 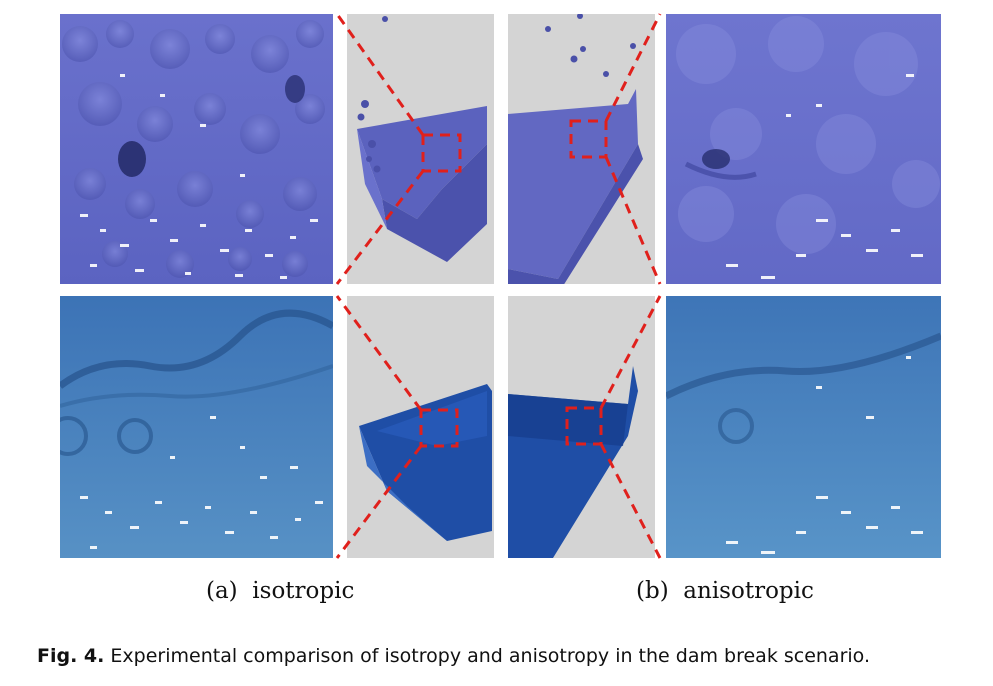 What do you see at coordinates (420, 427) in the screenshot?
I see `isotropic-bottom-overview-image` at bounding box center [420, 427].